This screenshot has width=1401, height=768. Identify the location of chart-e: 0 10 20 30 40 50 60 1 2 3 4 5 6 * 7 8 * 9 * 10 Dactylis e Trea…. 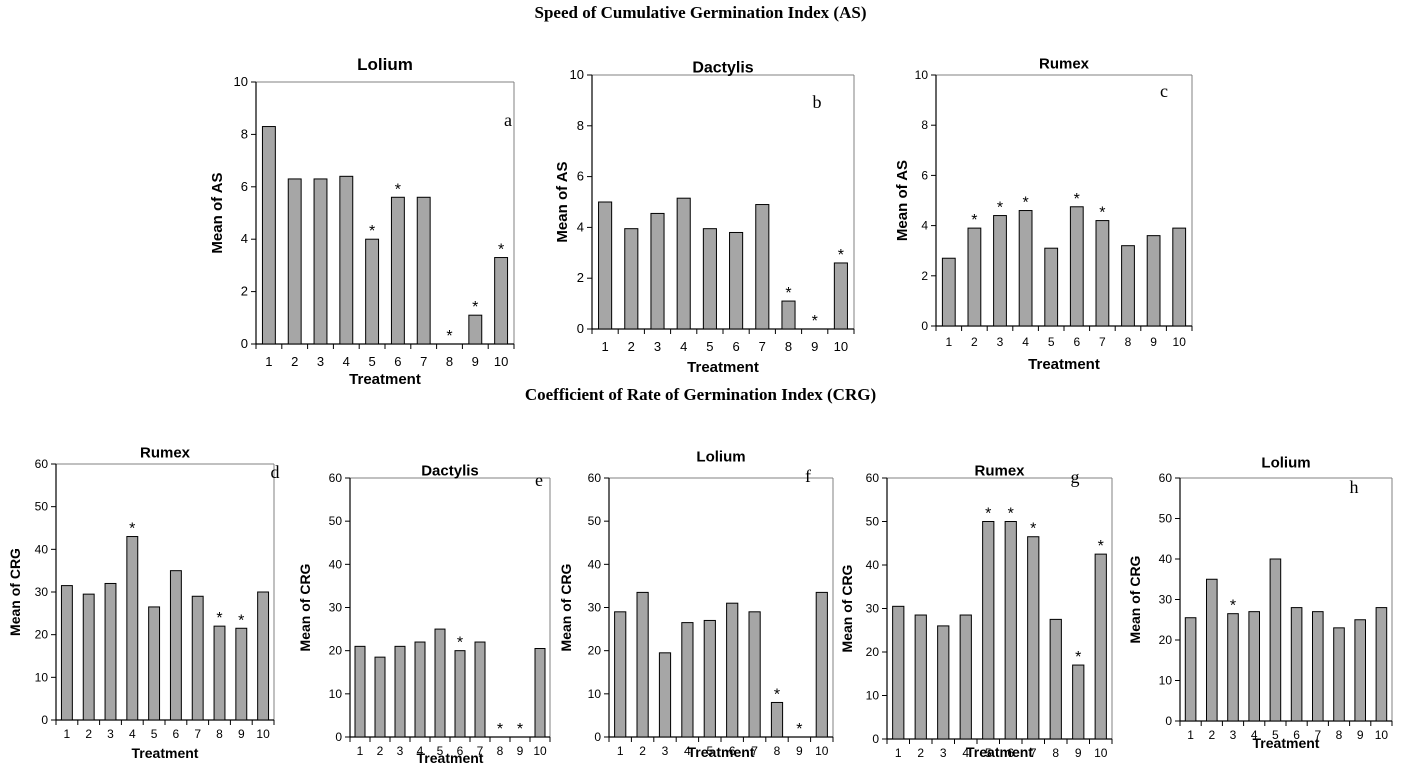
(424, 614).